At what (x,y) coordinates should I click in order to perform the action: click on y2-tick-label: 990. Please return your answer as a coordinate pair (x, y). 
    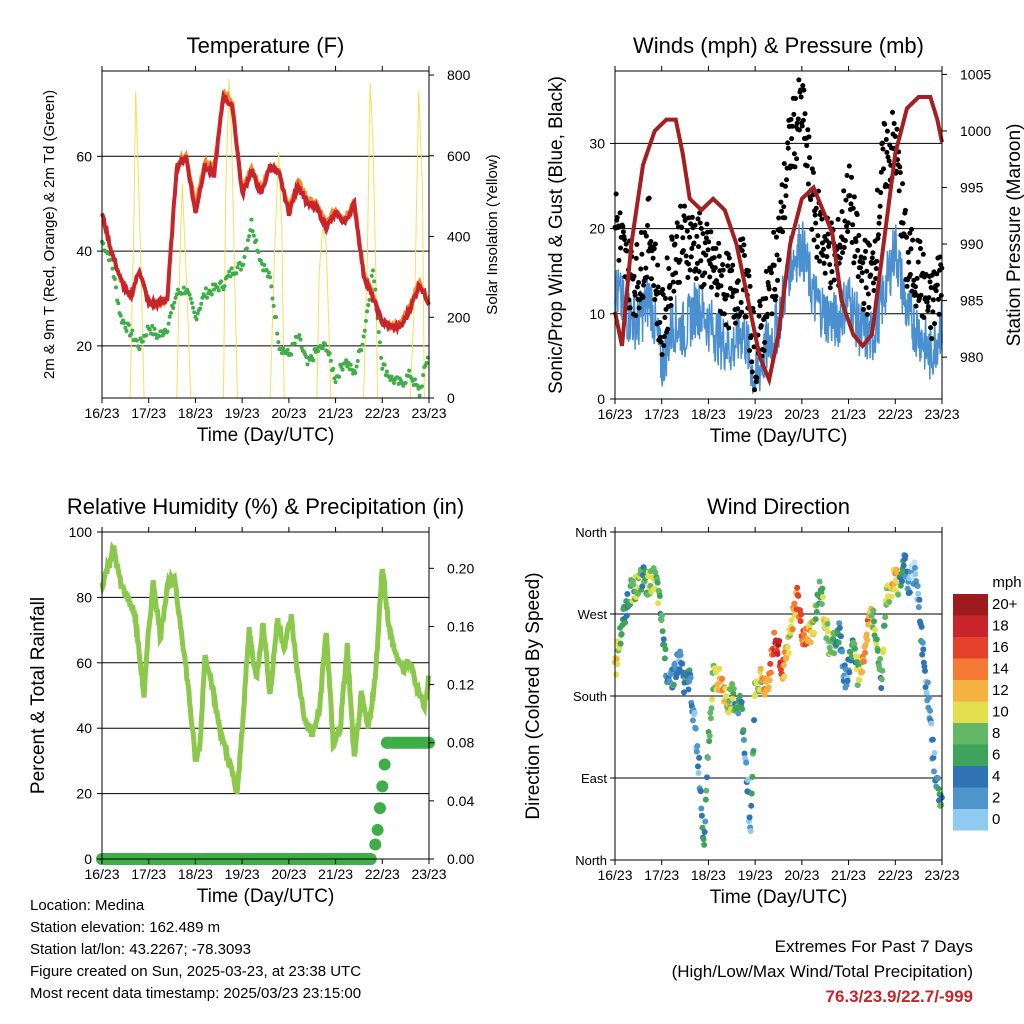
    Looking at the image, I should click on (972, 244).